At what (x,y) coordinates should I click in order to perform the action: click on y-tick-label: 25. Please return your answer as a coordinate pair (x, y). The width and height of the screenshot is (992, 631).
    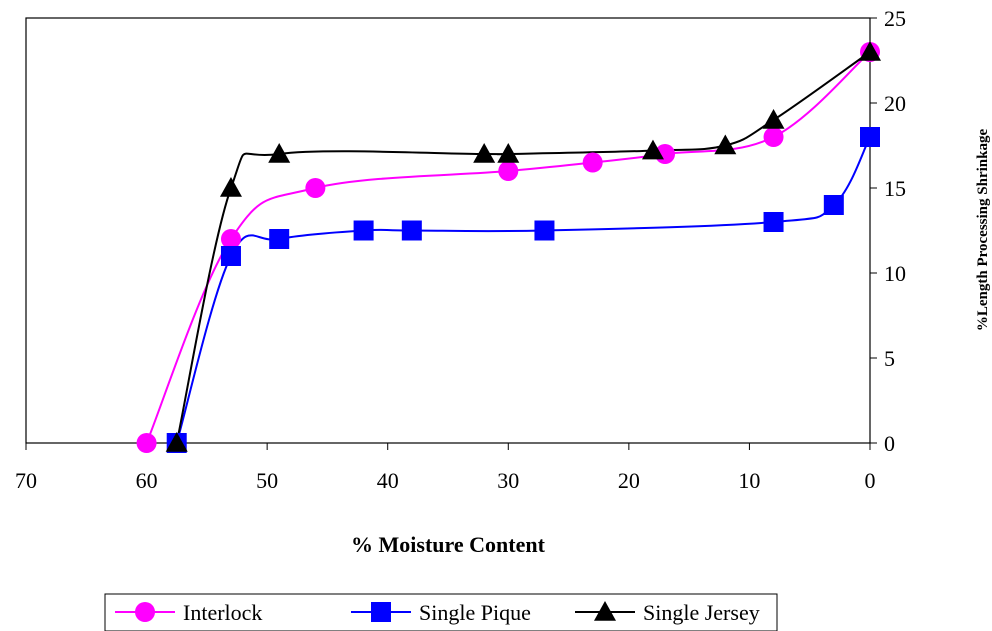
    Looking at the image, I should click on (895, 18).